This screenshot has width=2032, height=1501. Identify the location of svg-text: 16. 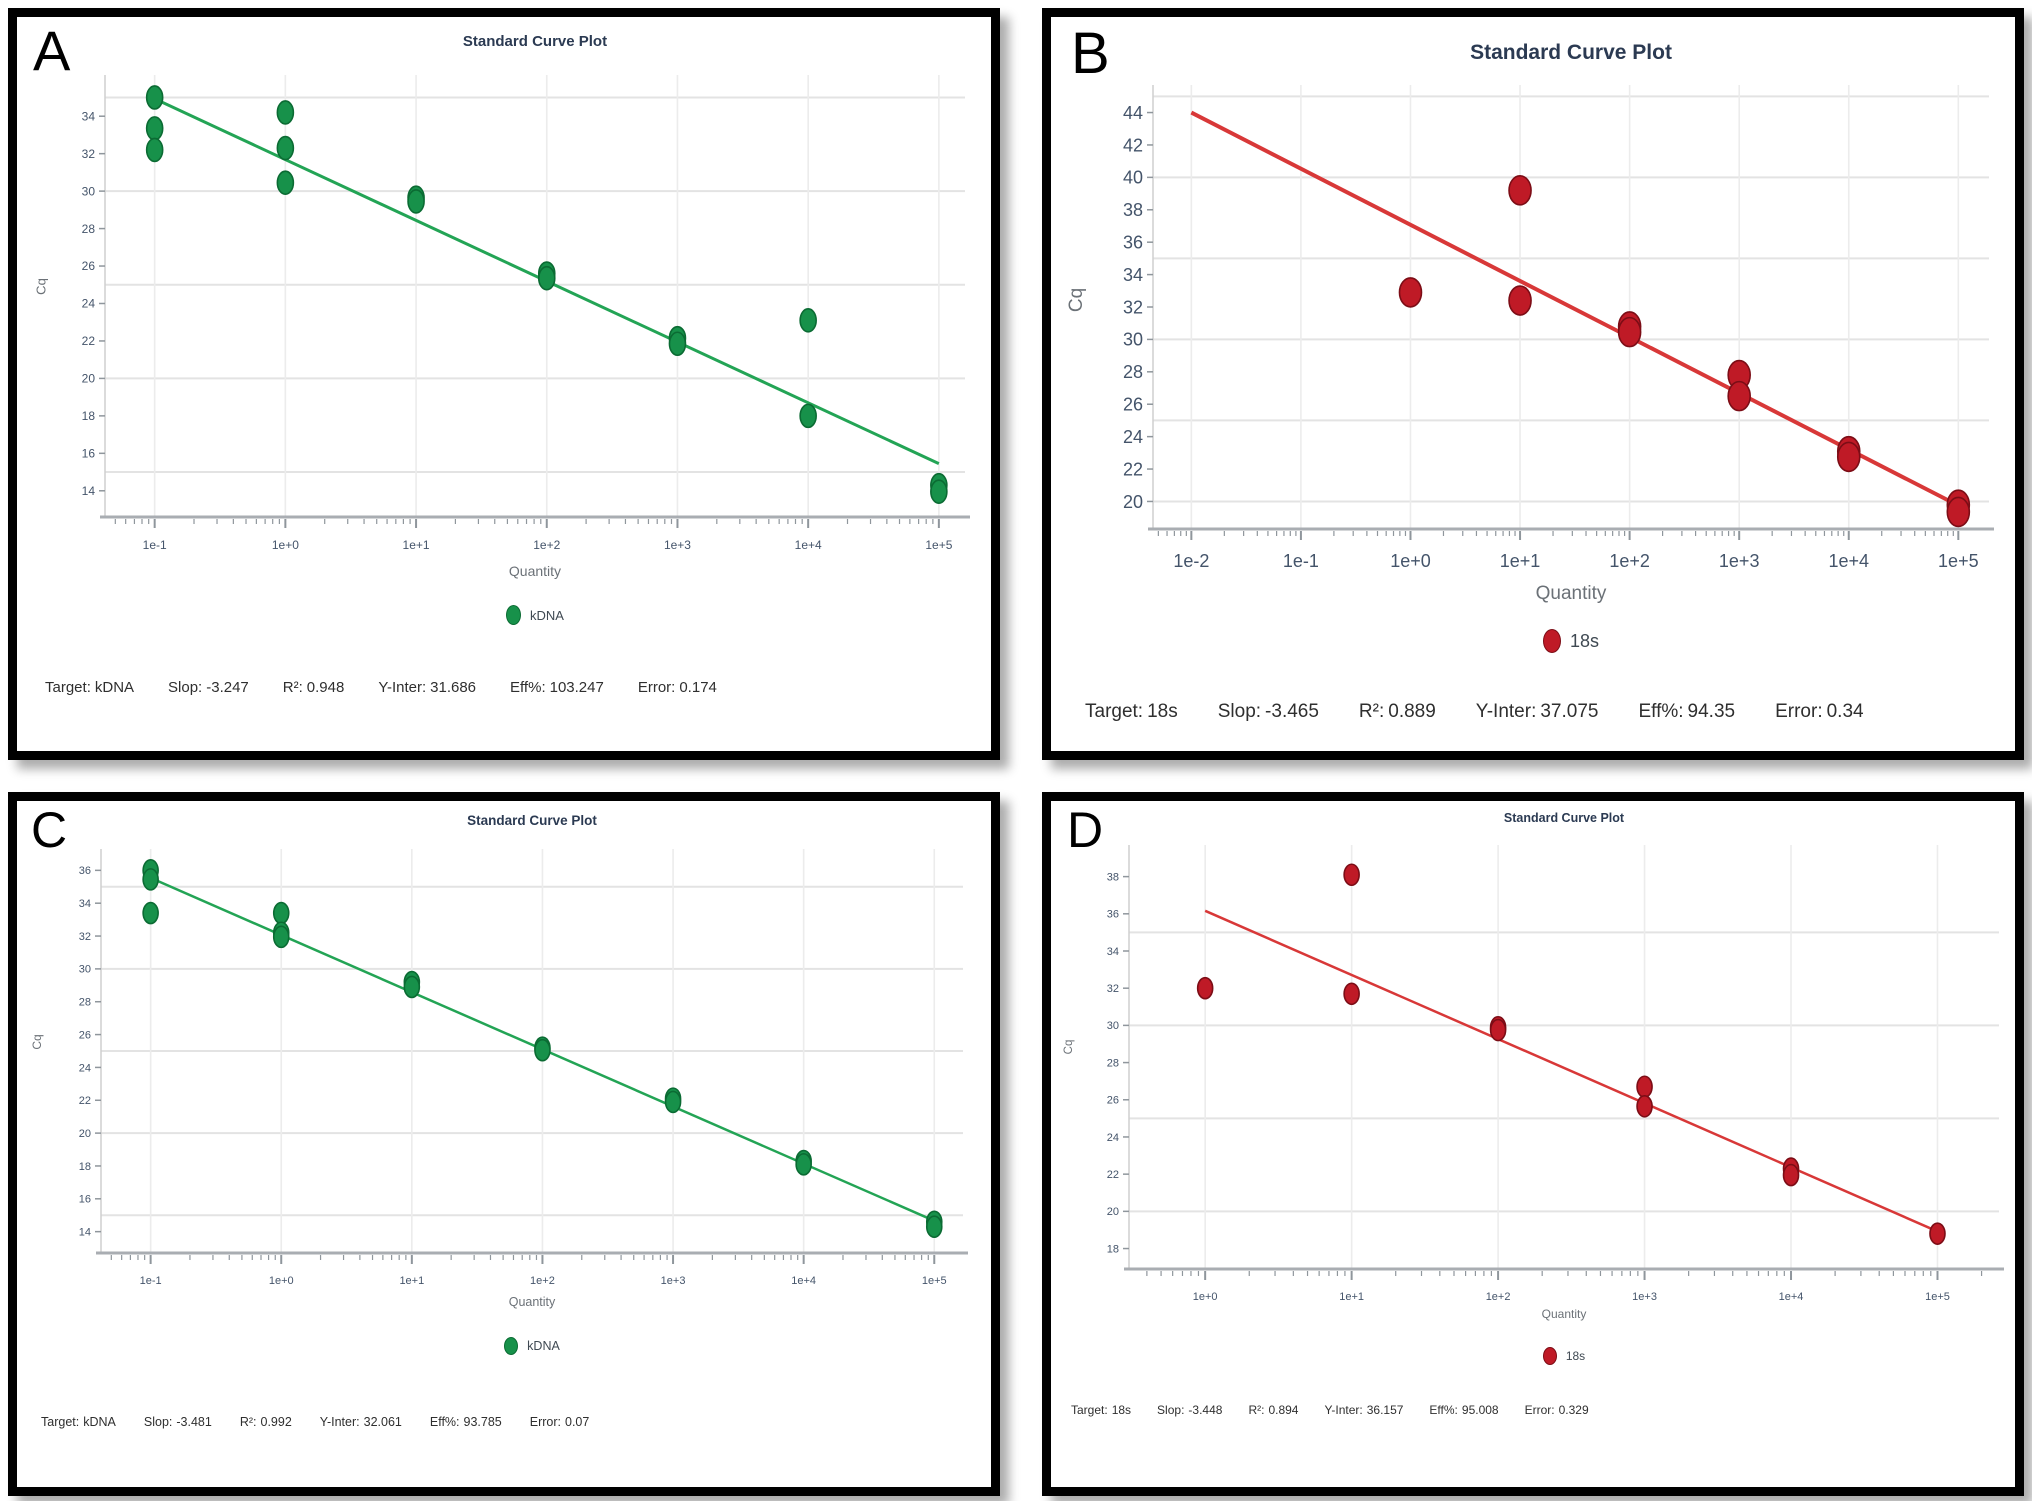
(89, 454).